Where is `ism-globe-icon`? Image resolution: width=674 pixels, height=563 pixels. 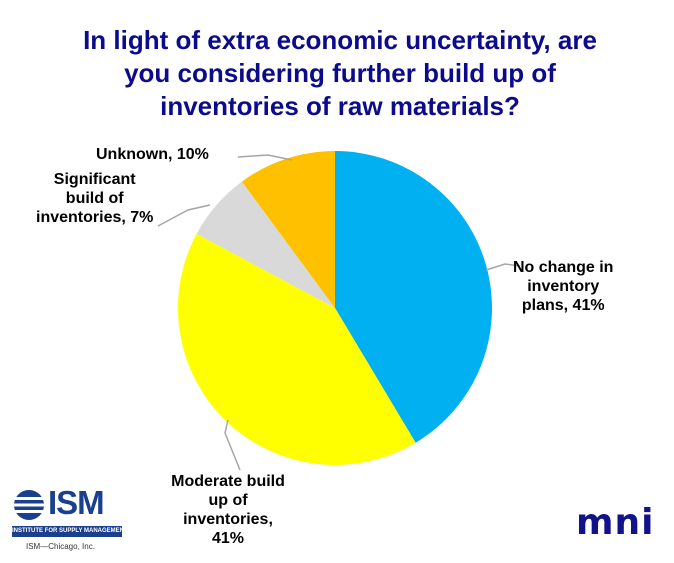 ism-globe-icon is located at coordinates (29, 505).